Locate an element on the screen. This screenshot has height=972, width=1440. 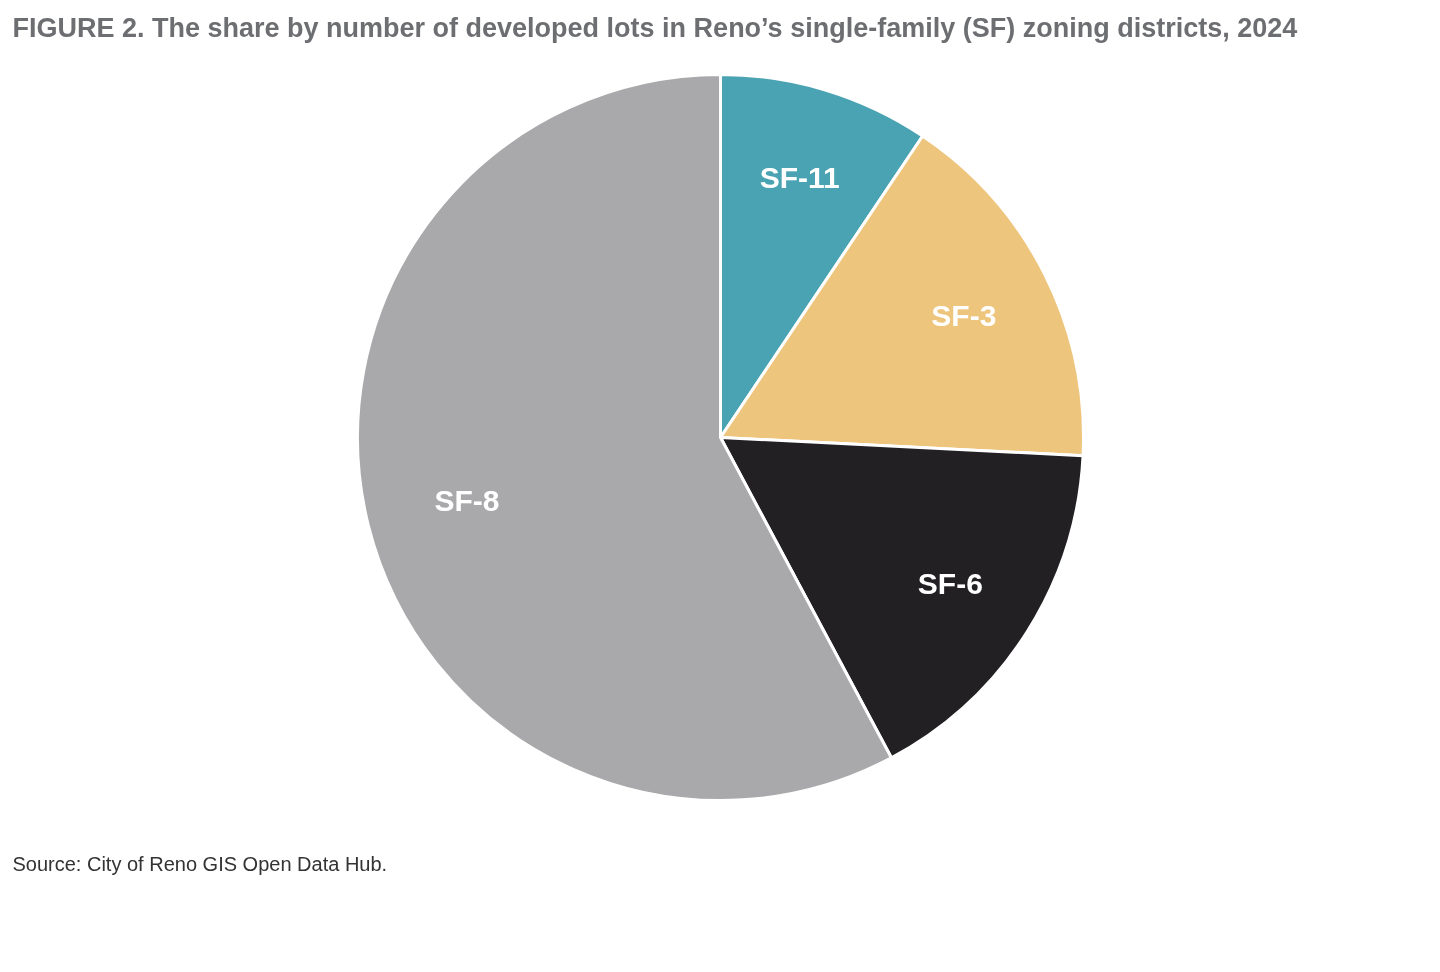
slice-label: SF-8 is located at coordinates (467, 501).